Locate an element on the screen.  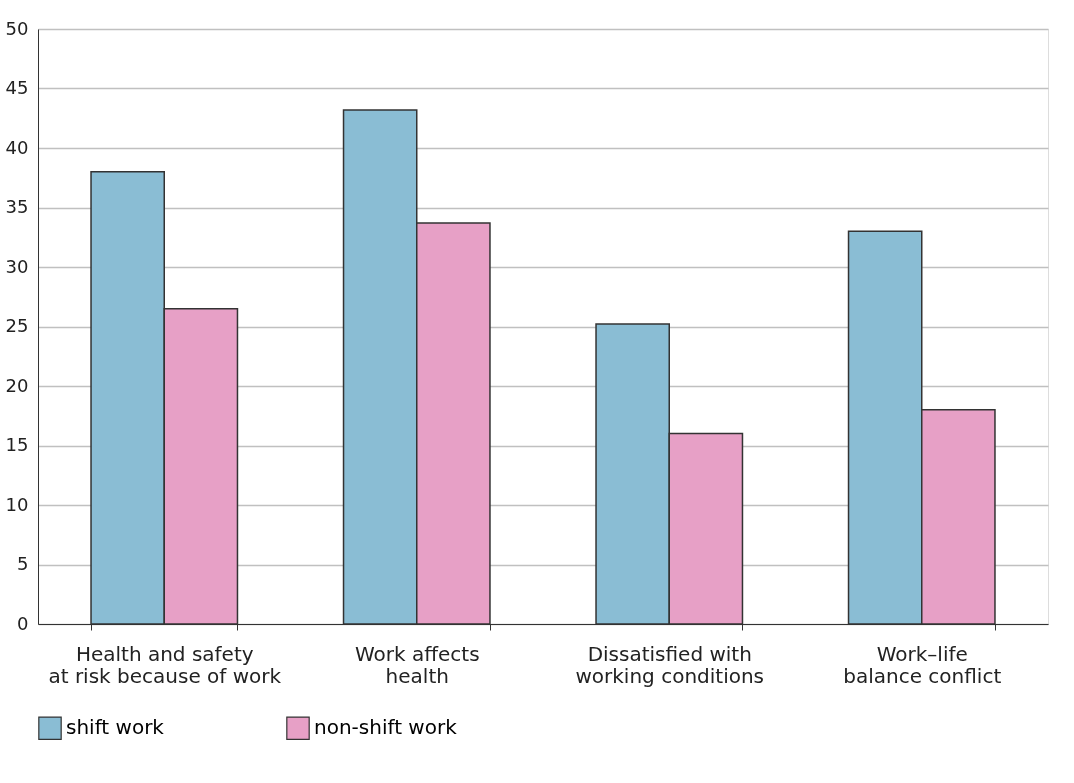
y-tick-label: 50 is located at coordinates (17, 28).